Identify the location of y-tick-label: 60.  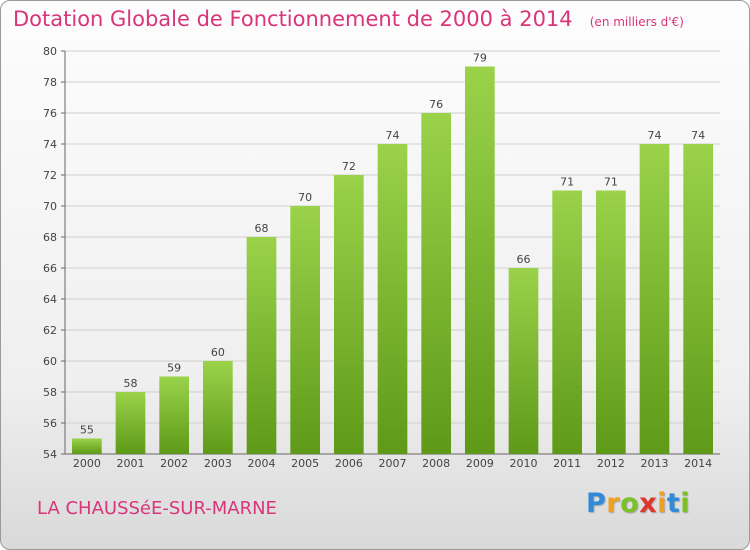
(50, 361).